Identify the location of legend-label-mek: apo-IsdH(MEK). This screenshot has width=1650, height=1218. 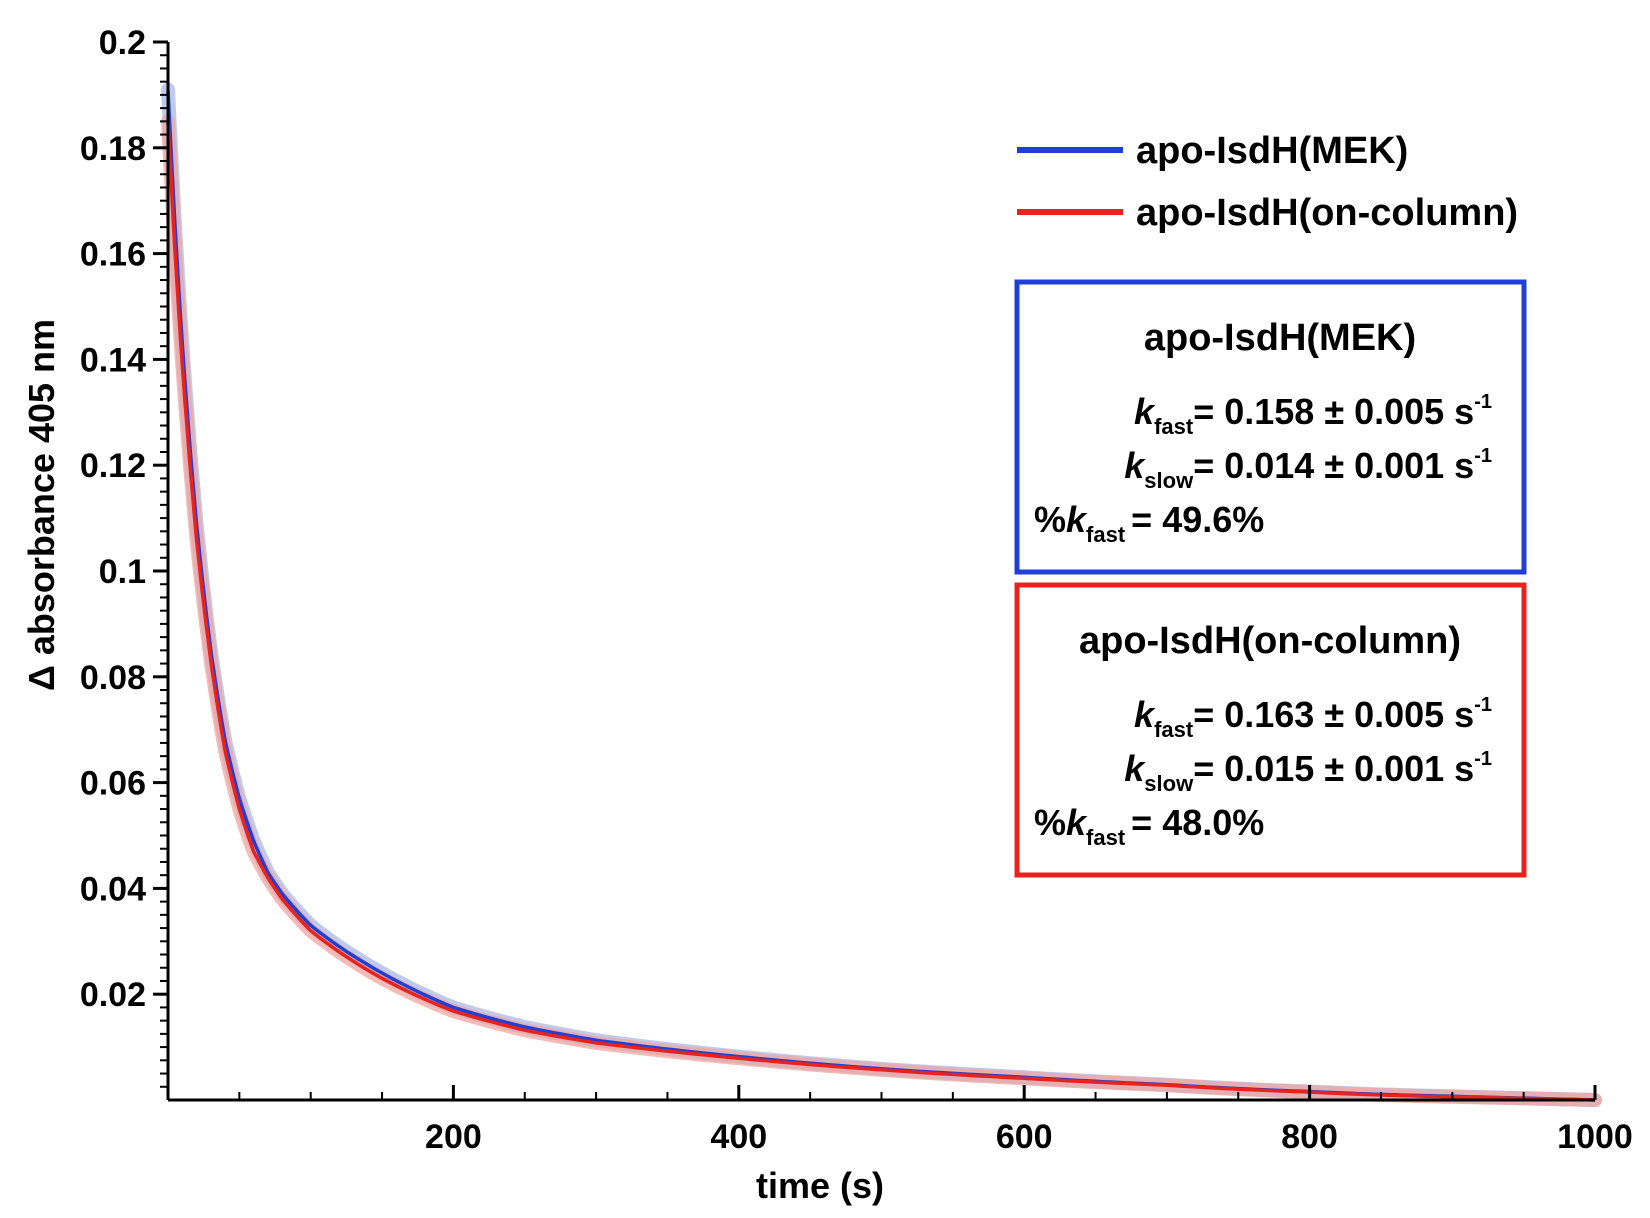
(1272, 151).